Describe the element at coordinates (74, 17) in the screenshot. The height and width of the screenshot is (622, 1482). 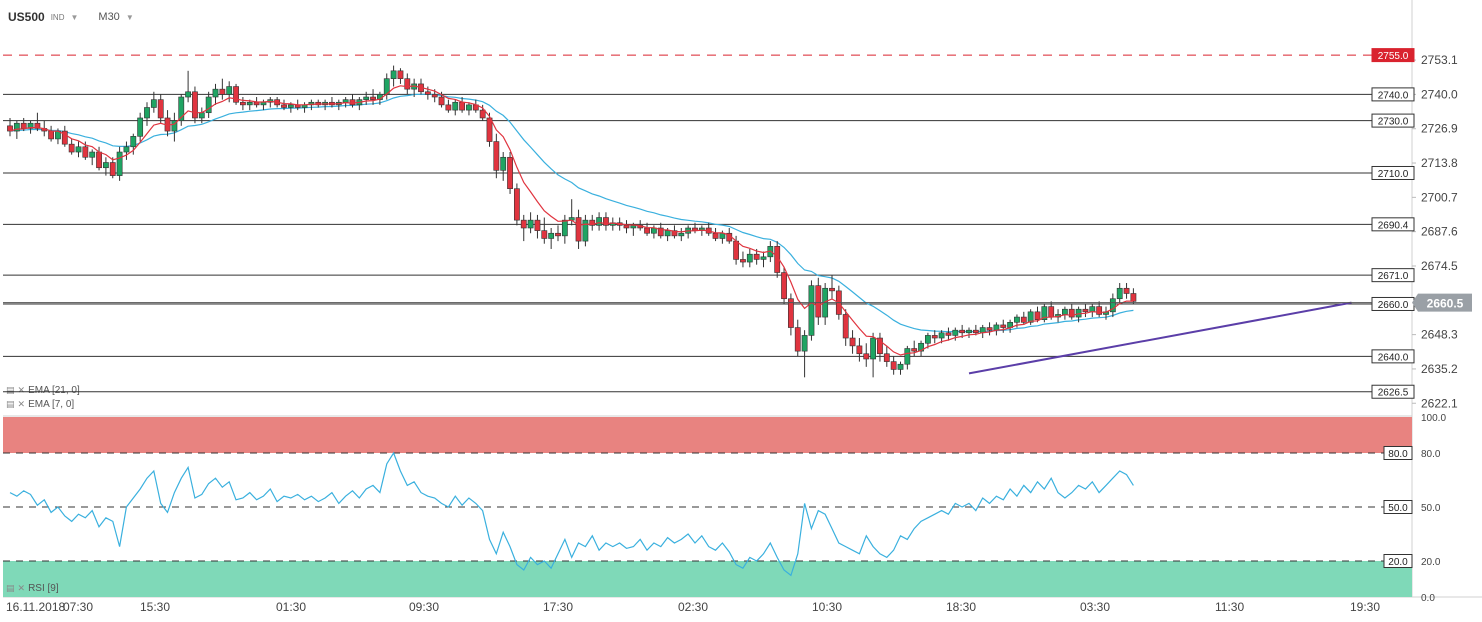
I see `symbol-dropdown-icon: ▼` at that location.